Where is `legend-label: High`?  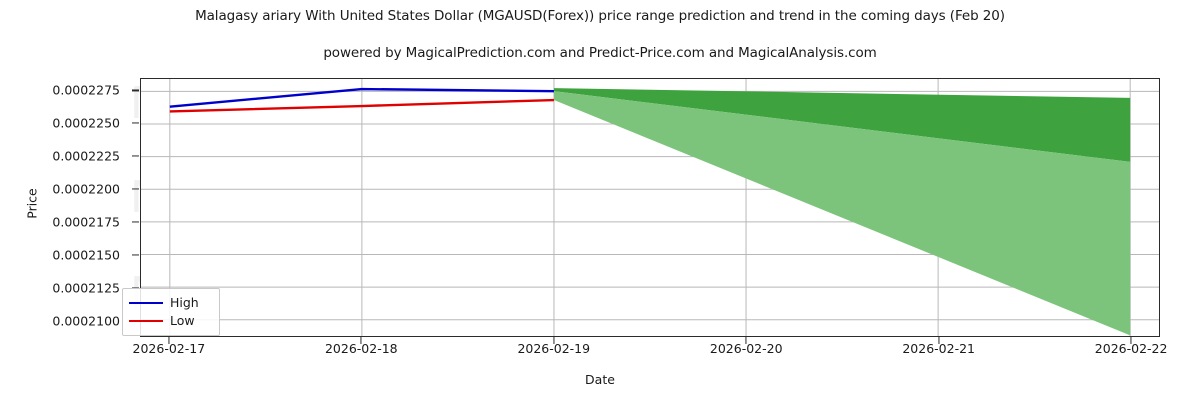 legend-label: High is located at coordinates (184, 302).